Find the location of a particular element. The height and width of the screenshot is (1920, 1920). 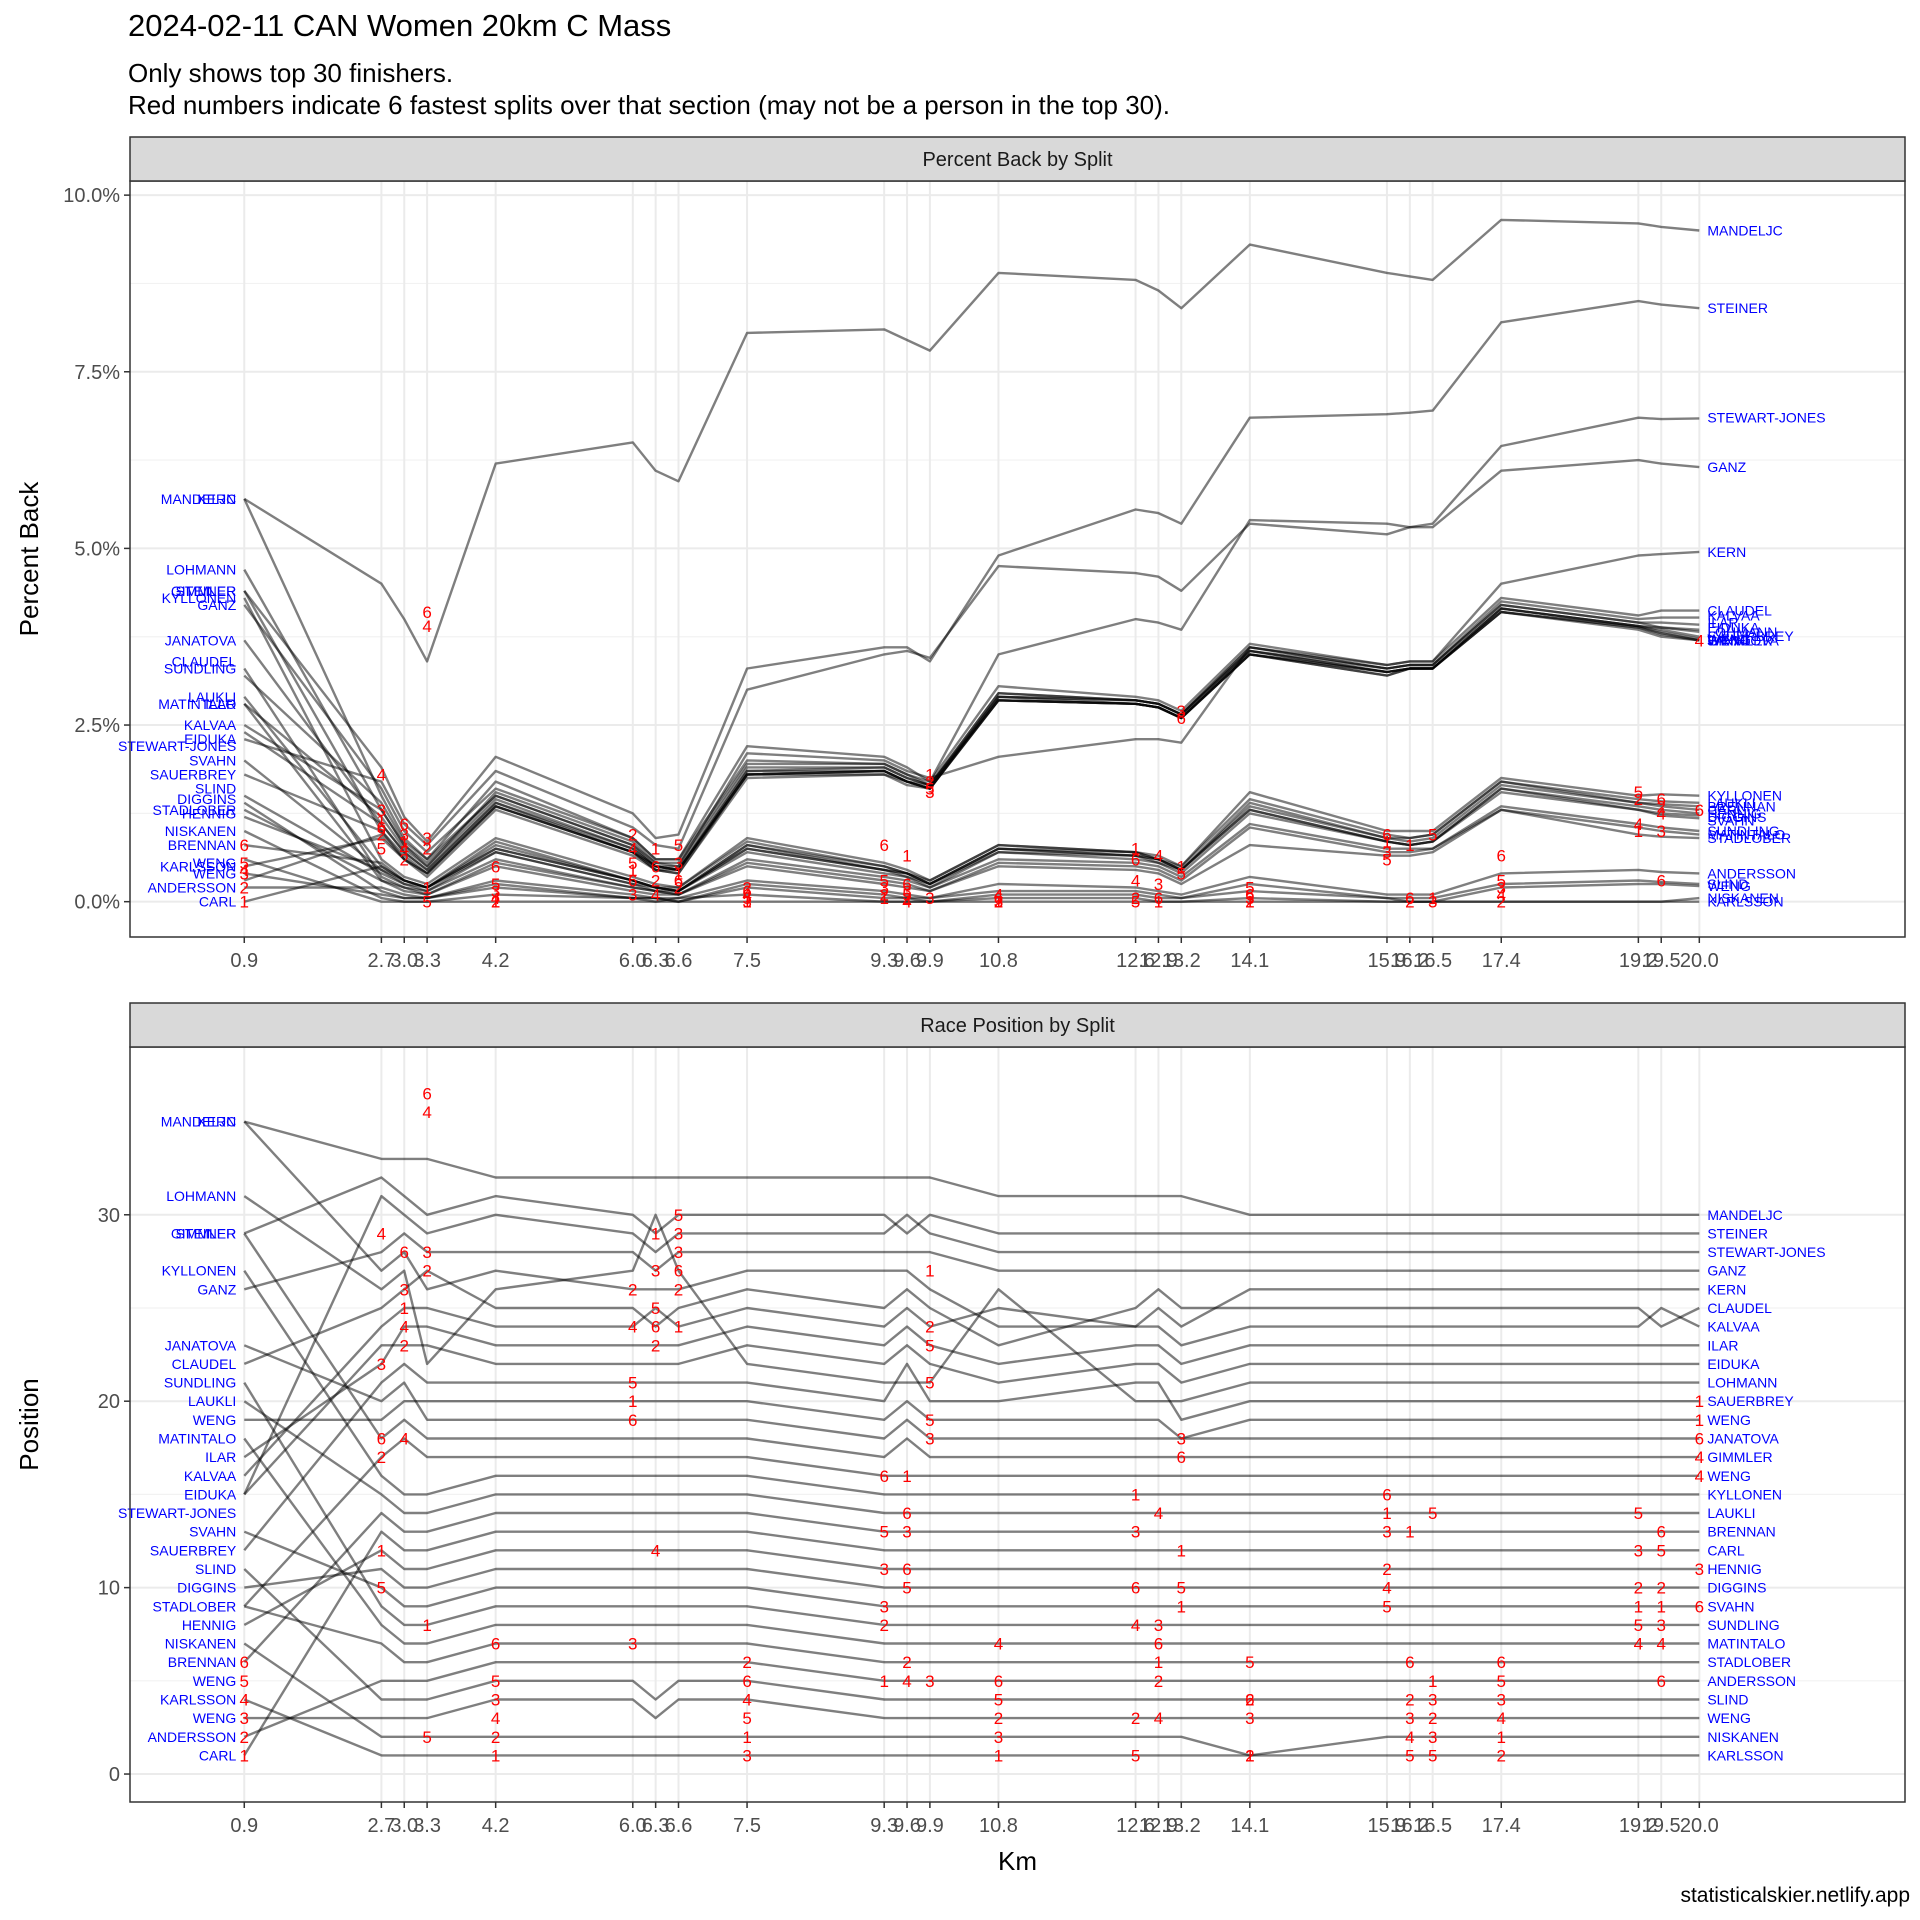

panel2-end-name-label: SUNDLING is located at coordinates (1743, 1625).